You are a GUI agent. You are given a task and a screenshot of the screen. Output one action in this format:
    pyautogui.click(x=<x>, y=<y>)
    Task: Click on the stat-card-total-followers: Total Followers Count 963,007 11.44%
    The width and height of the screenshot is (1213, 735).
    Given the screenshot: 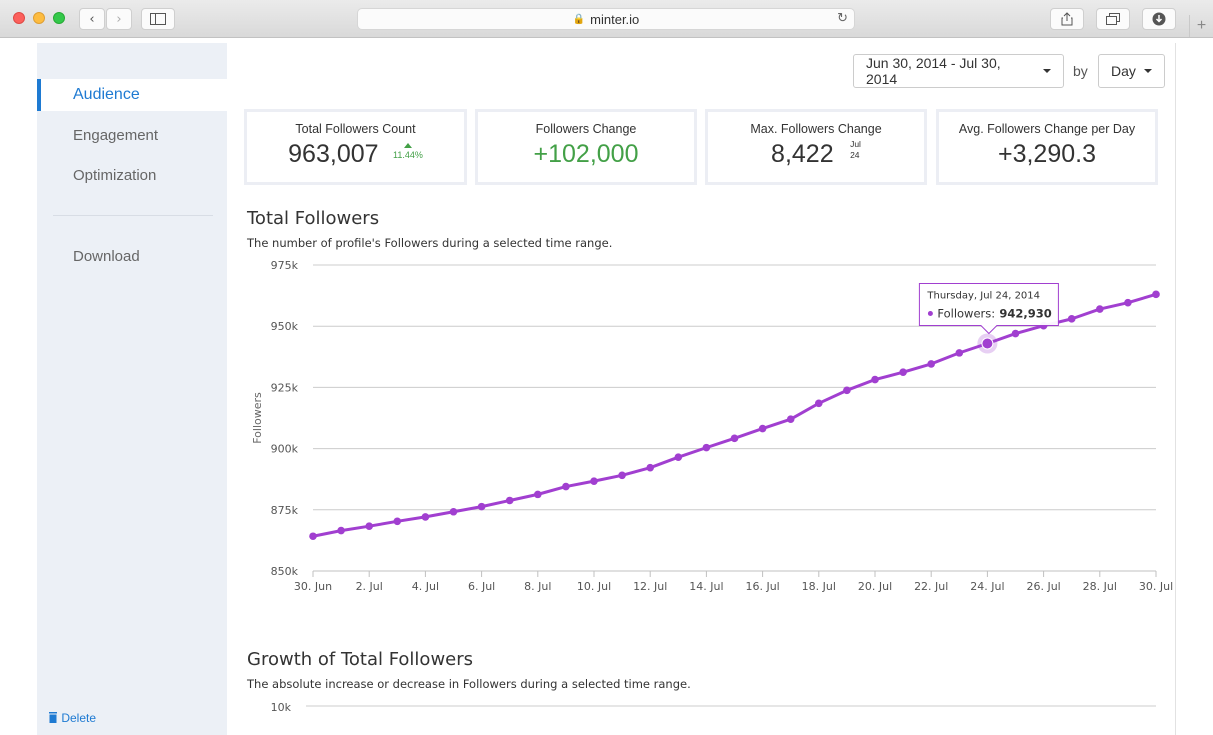 What is the action you would take?
    pyautogui.click(x=355, y=147)
    